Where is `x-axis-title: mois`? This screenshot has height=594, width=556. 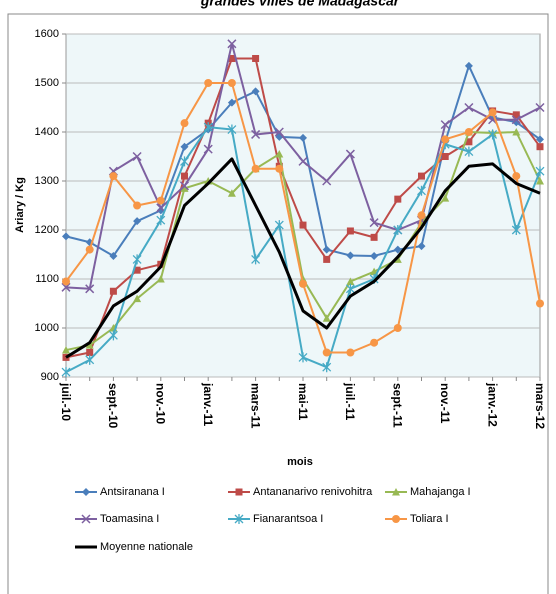 x-axis-title: mois is located at coordinates (300, 462).